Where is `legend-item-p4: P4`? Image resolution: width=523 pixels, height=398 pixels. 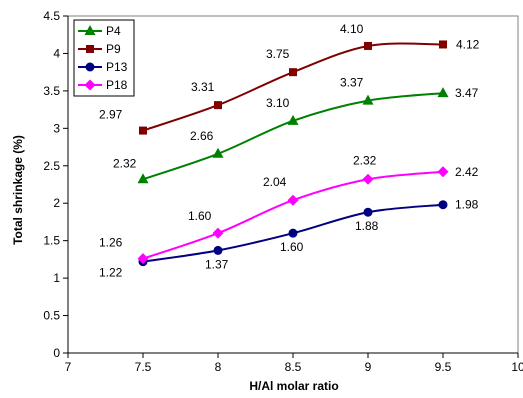
legend-item-p4: P4 is located at coordinates (99, 31).